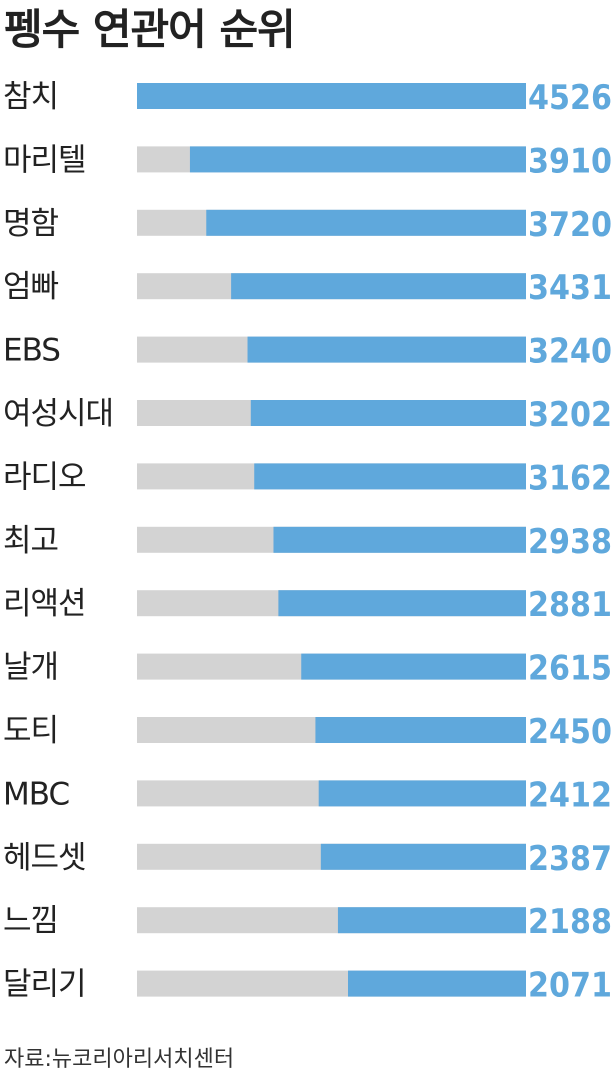  Describe the element at coordinates (119, 1059) in the screenshot. I see `source-note: 자료:뉴코리아리서치센터` at that location.